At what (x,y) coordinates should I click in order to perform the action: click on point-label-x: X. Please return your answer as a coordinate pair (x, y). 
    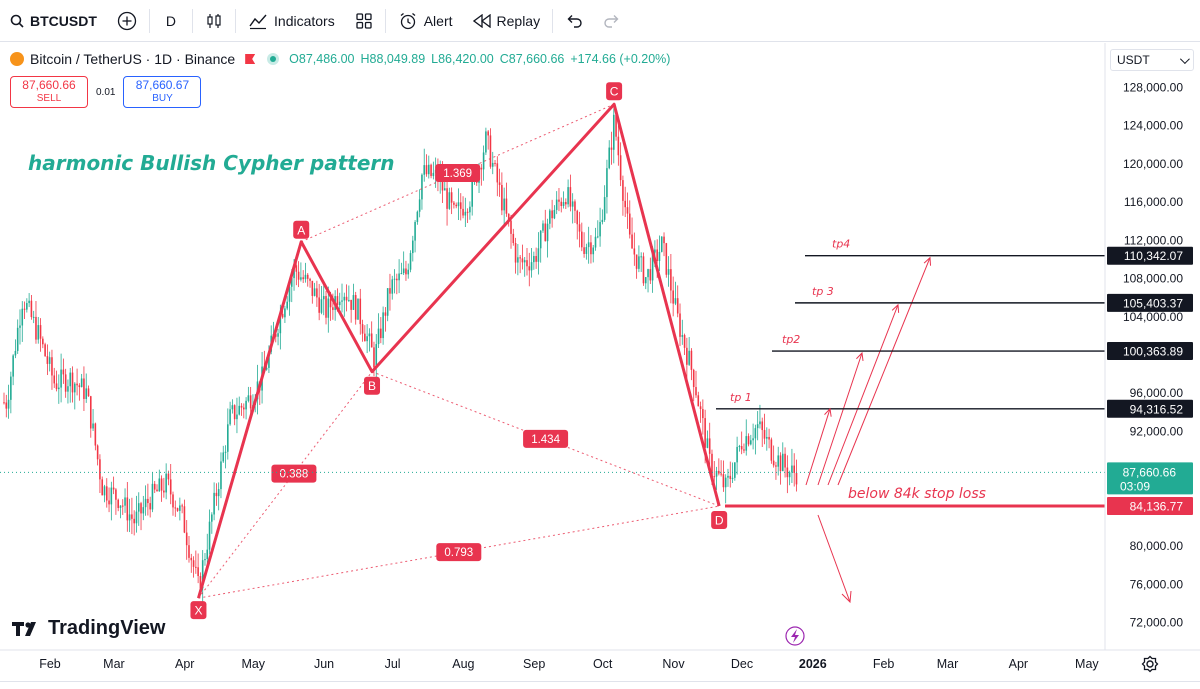
    Looking at the image, I should click on (198, 610).